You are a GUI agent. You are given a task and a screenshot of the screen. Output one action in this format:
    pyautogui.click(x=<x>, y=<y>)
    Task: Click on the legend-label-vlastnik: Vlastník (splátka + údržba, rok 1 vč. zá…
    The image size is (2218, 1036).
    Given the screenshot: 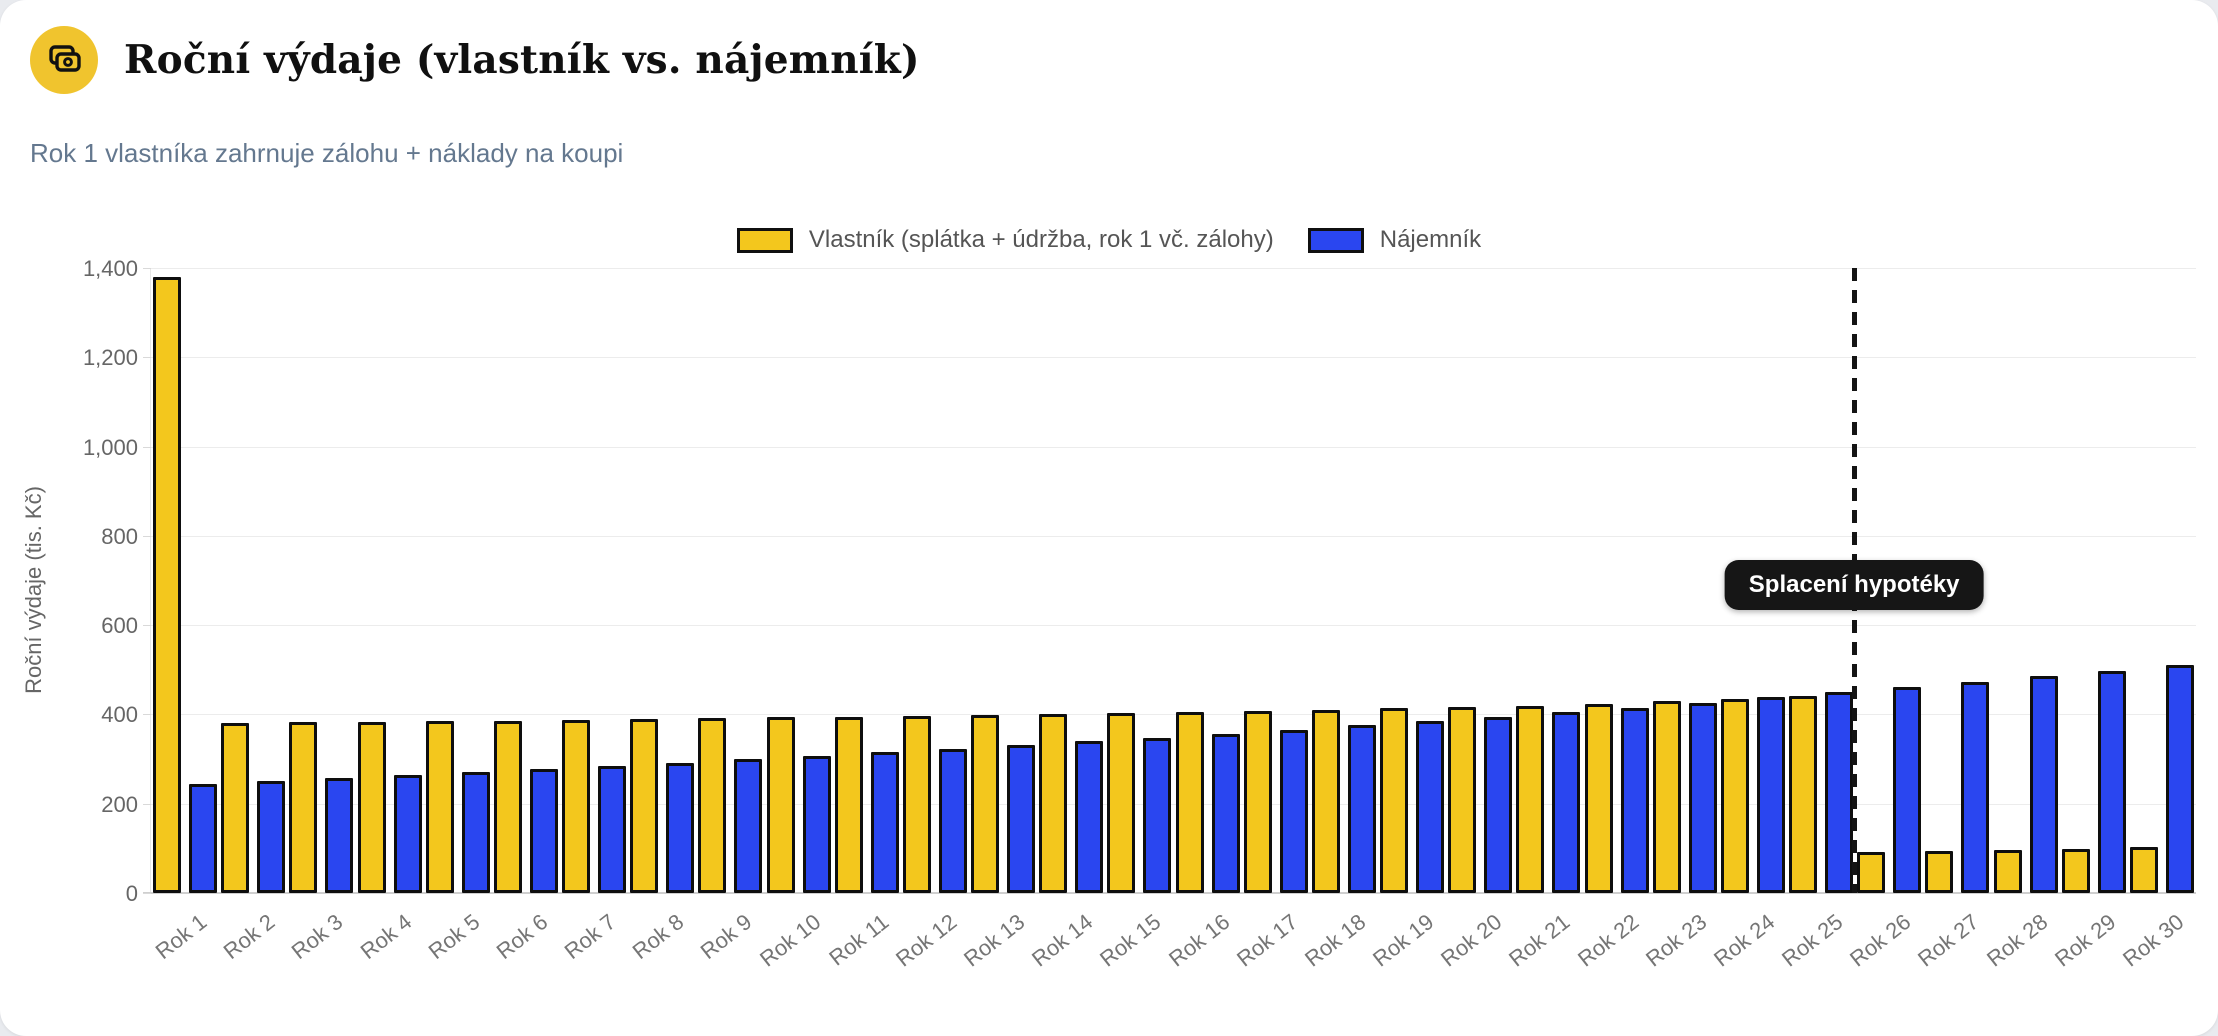 What is the action you would take?
    pyautogui.click(x=1041, y=239)
    